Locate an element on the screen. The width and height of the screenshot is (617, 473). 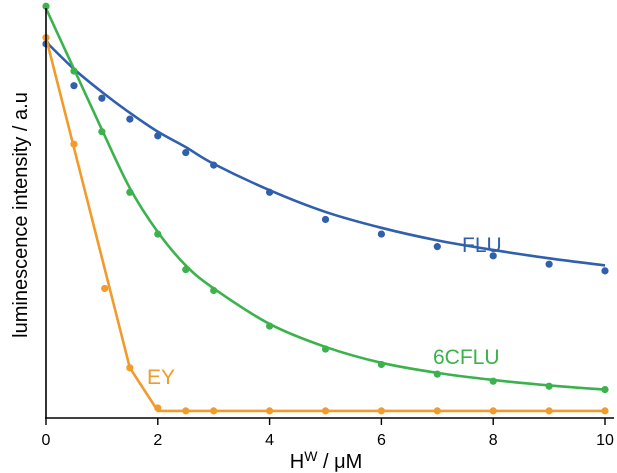
x-axis-title-rest: / μM is located at coordinates (339, 462).